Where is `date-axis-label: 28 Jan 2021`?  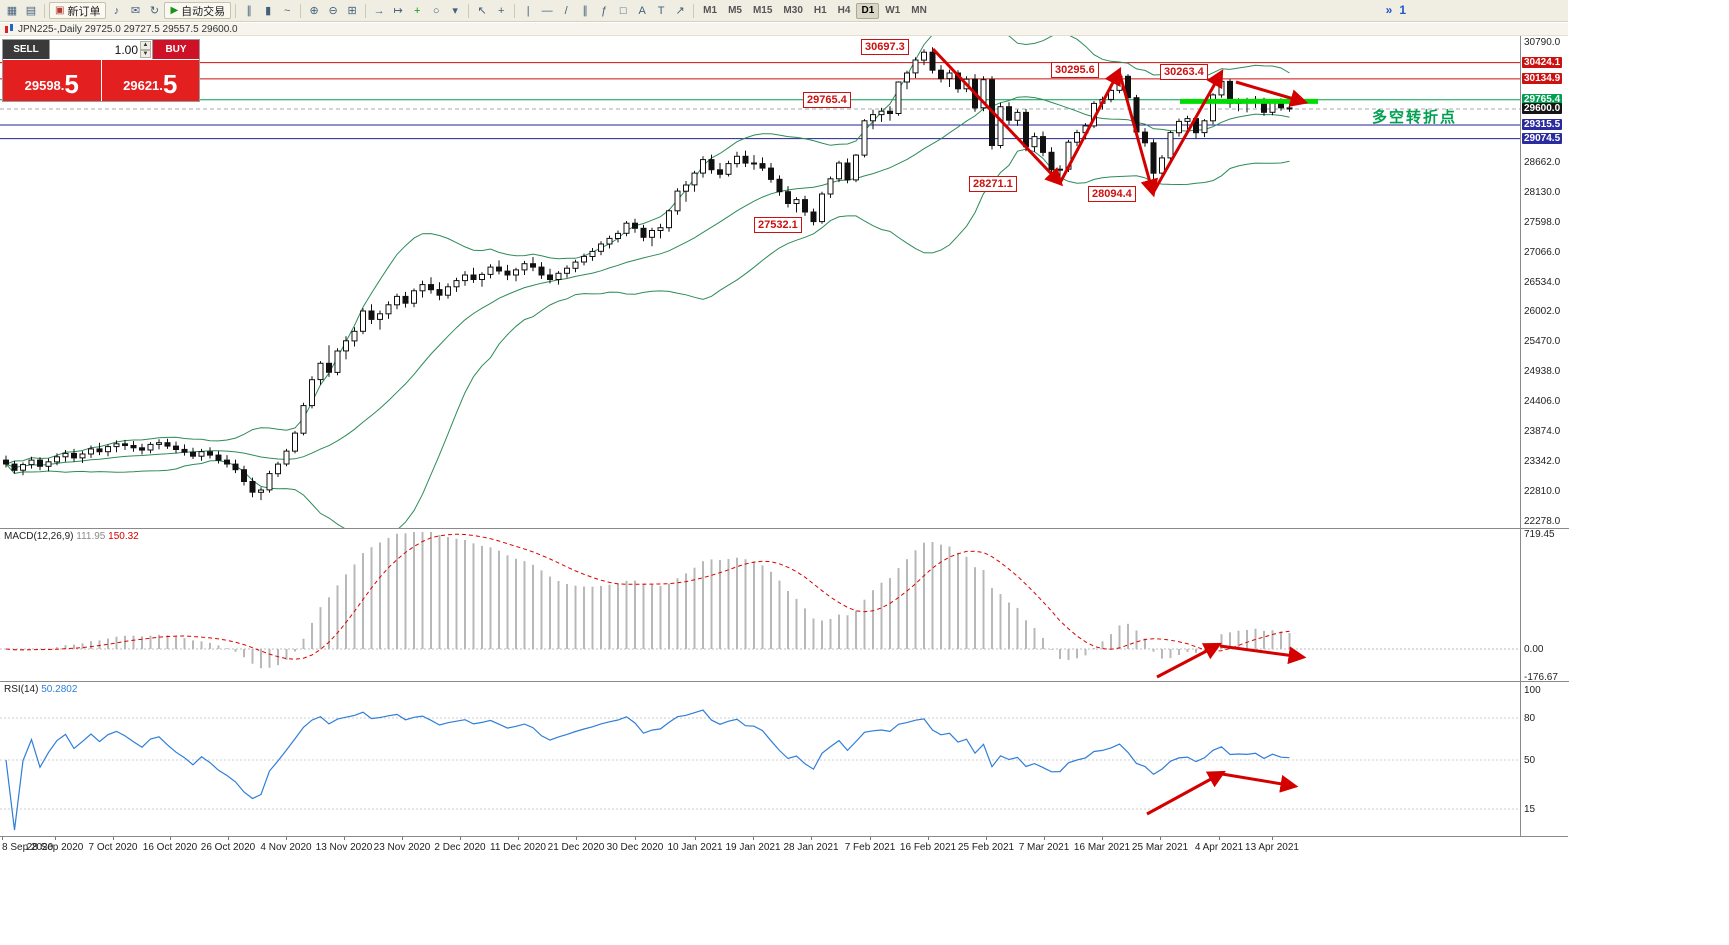 date-axis-label: 28 Jan 2021 is located at coordinates (811, 847).